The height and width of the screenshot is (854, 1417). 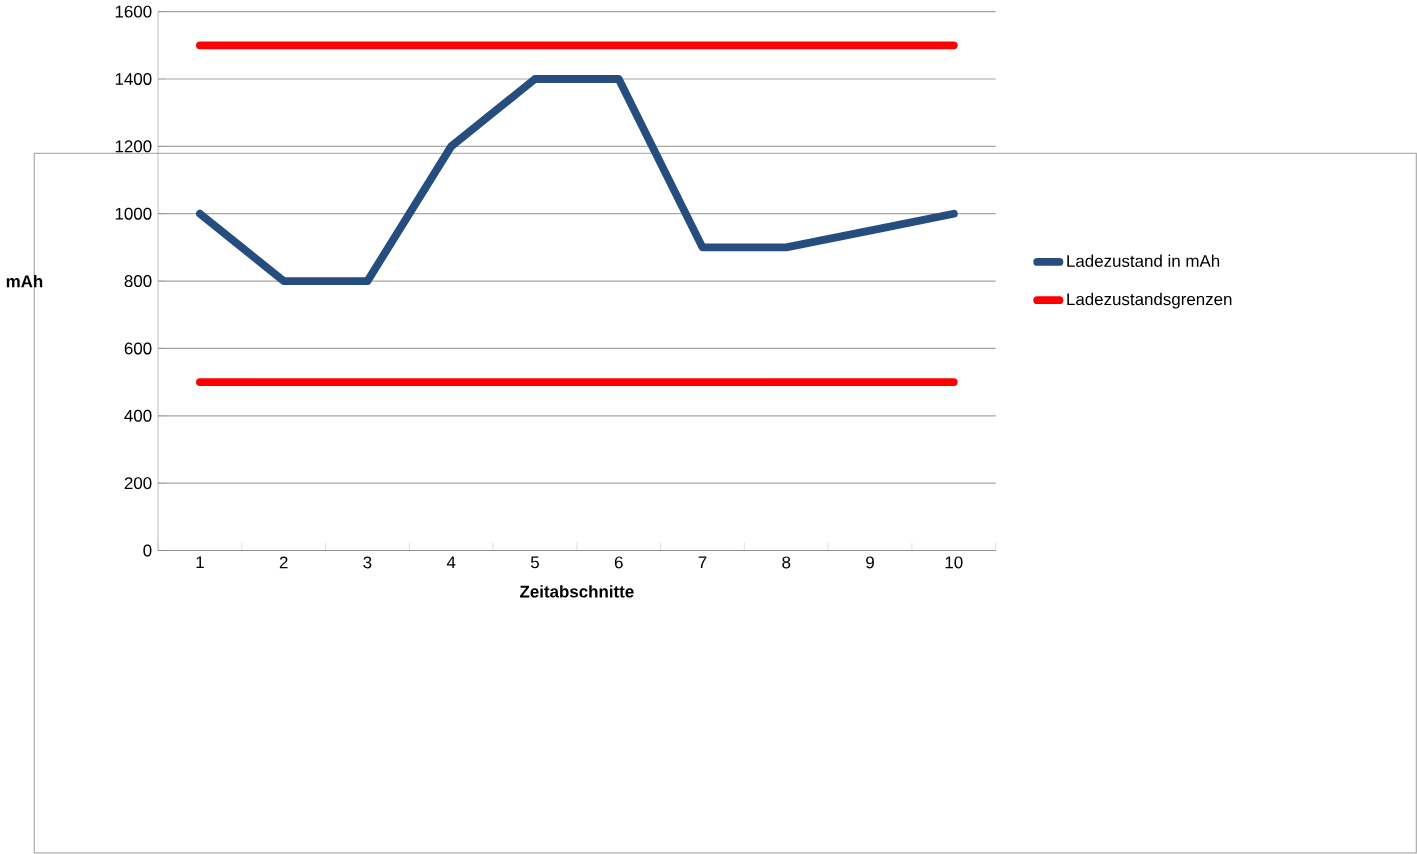 What do you see at coordinates (1143, 261) in the screenshot?
I see `legend-label: Ladezustand in mAh` at bounding box center [1143, 261].